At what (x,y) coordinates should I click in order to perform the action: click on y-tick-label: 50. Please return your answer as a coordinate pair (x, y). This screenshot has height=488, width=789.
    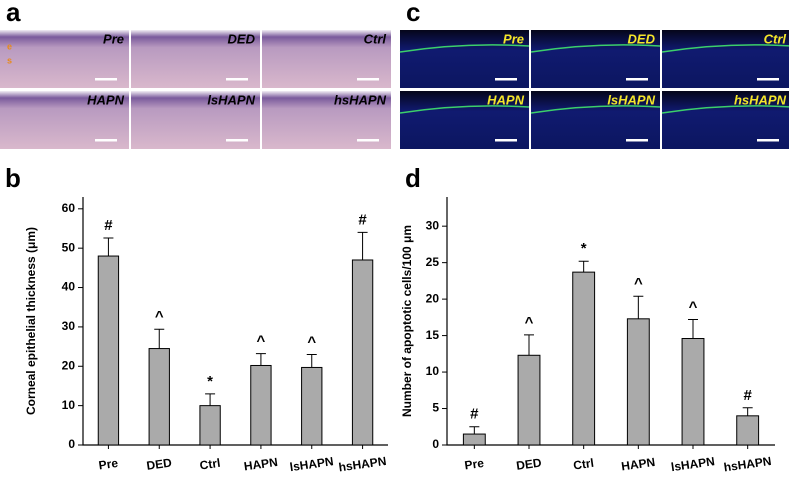
    Looking at the image, I should click on (69, 247).